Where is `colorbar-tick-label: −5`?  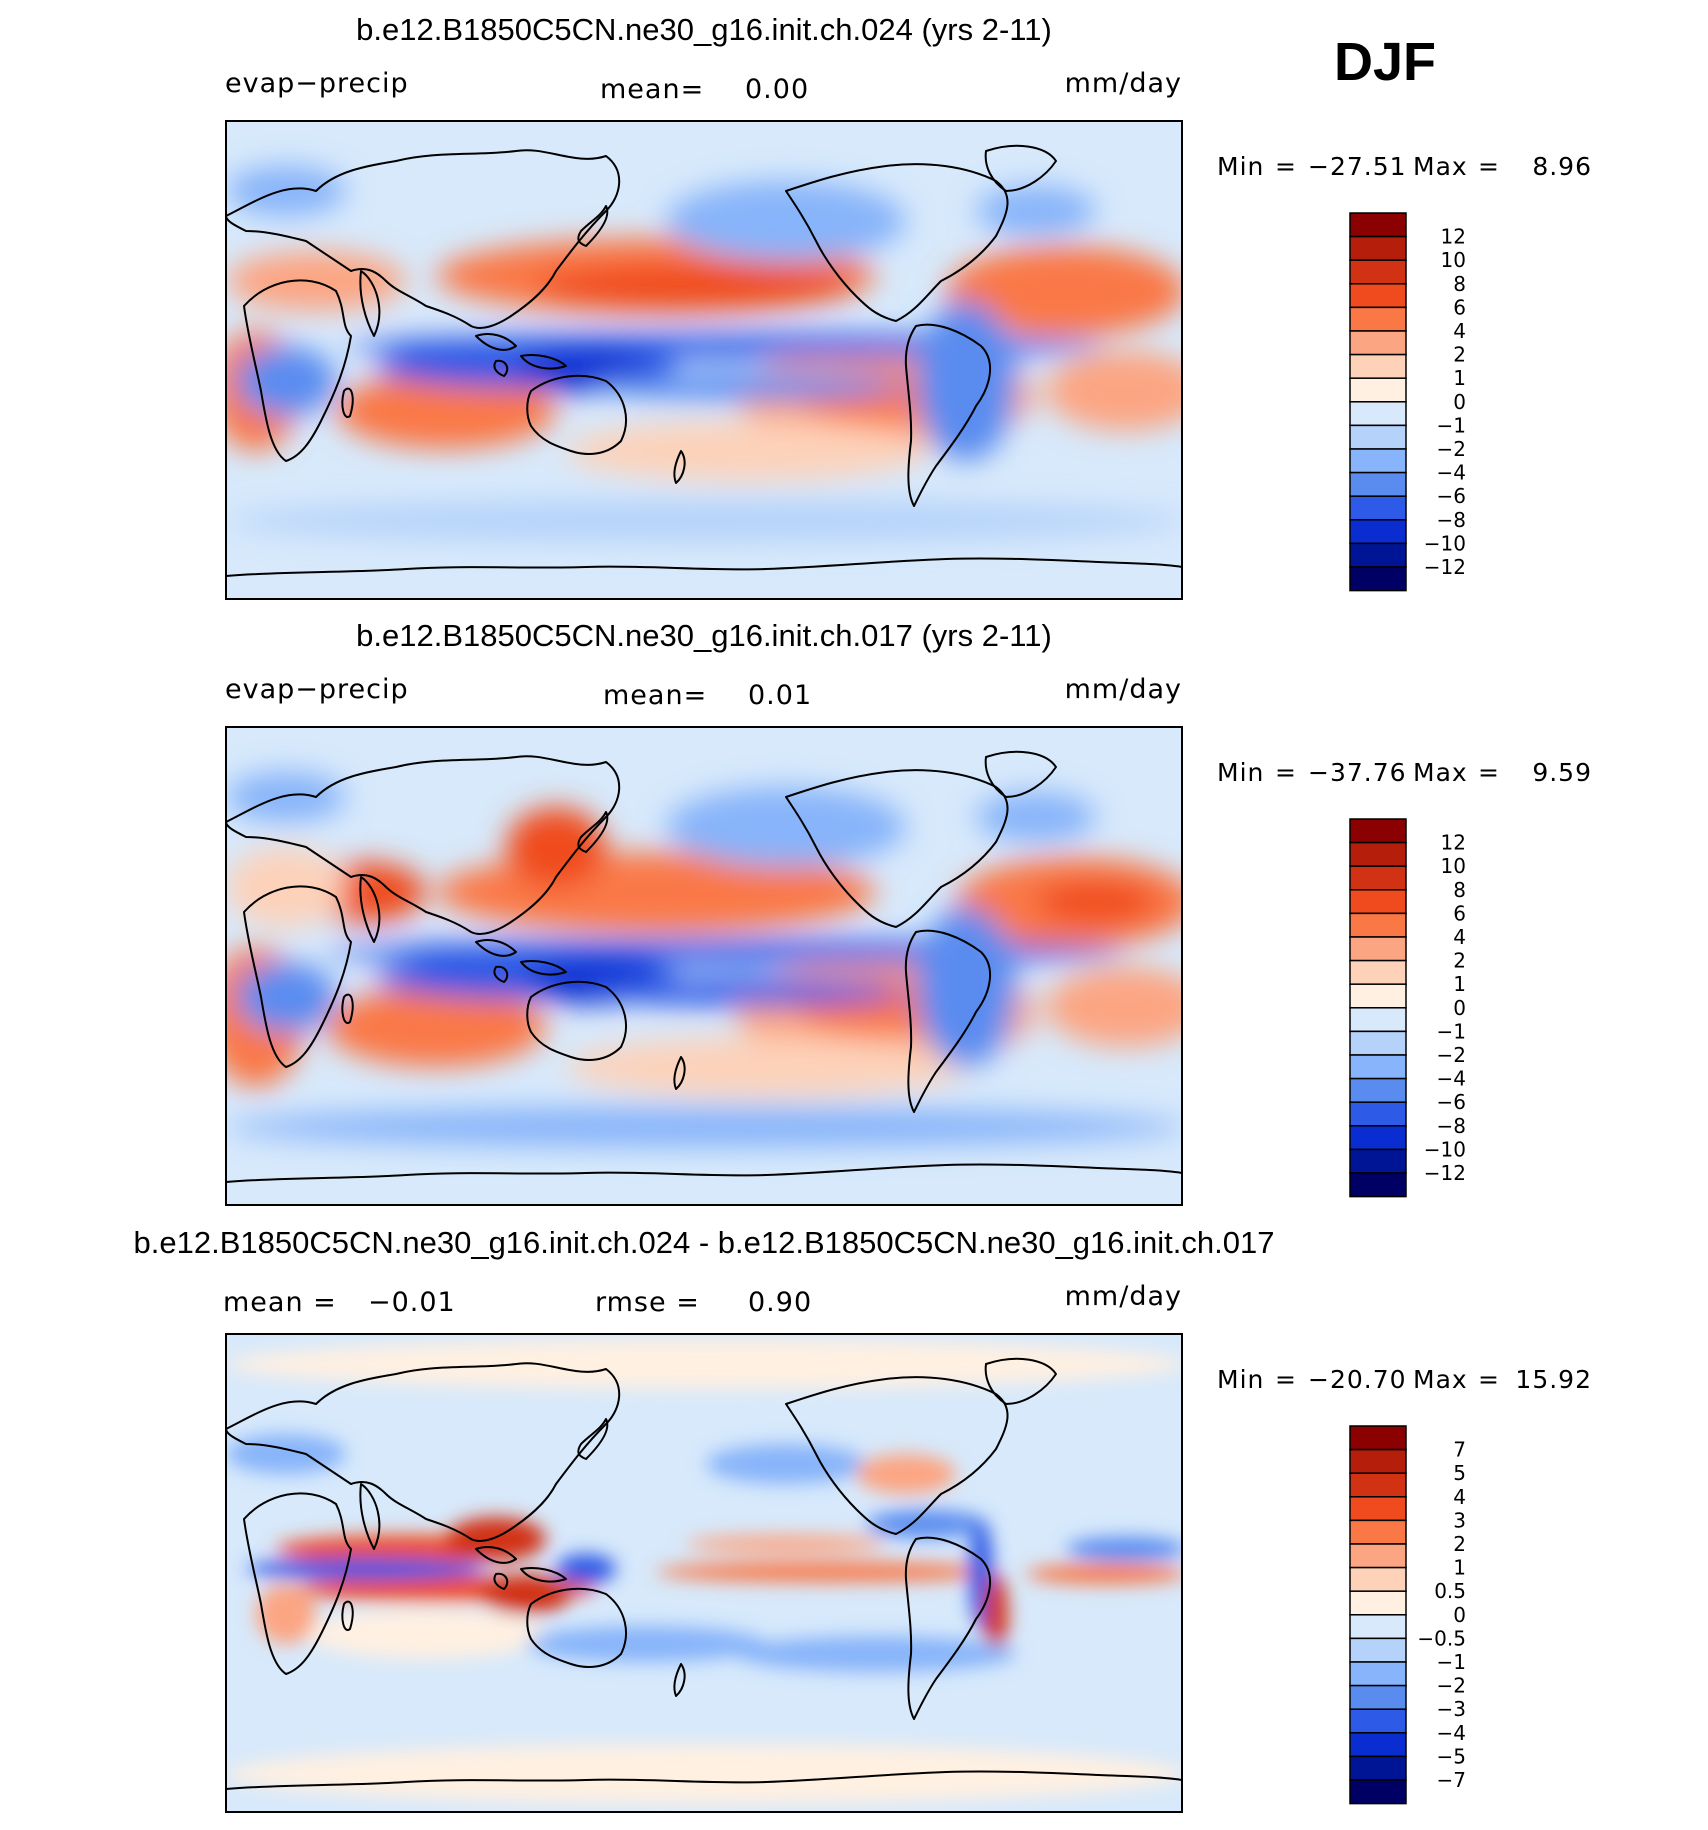
colorbar-tick-label: −5 is located at coordinates (1451, 1756).